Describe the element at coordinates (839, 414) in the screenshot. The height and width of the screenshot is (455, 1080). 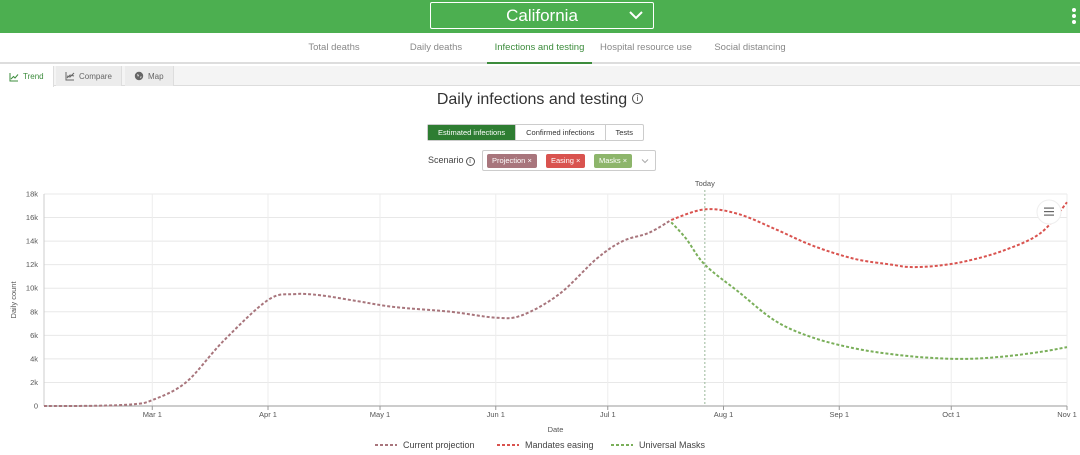
I see `x-tick-label: Sep 1` at that location.